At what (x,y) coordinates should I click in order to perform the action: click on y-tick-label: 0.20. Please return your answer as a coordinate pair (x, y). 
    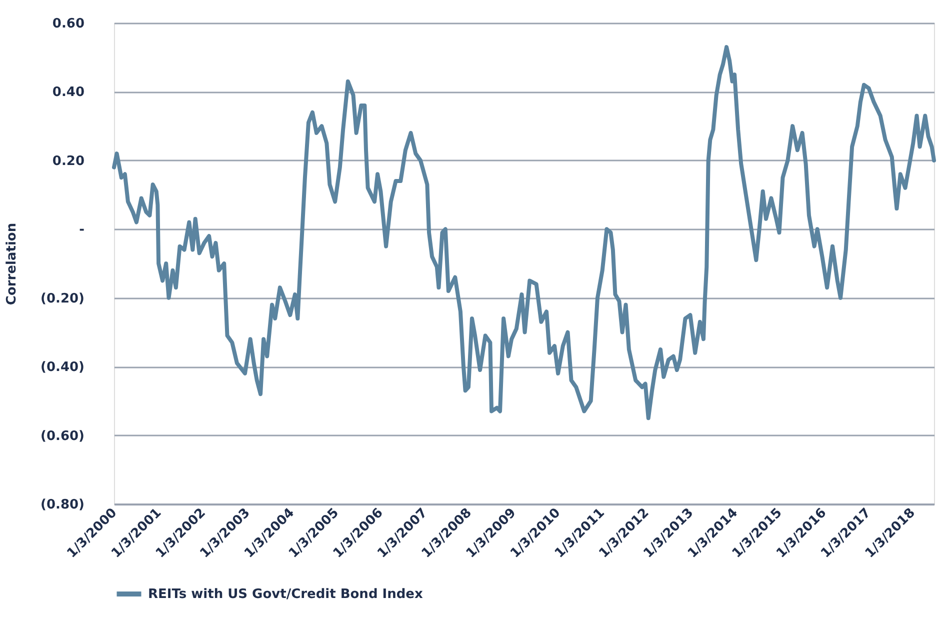
    Looking at the image, I should click on (68, 161).